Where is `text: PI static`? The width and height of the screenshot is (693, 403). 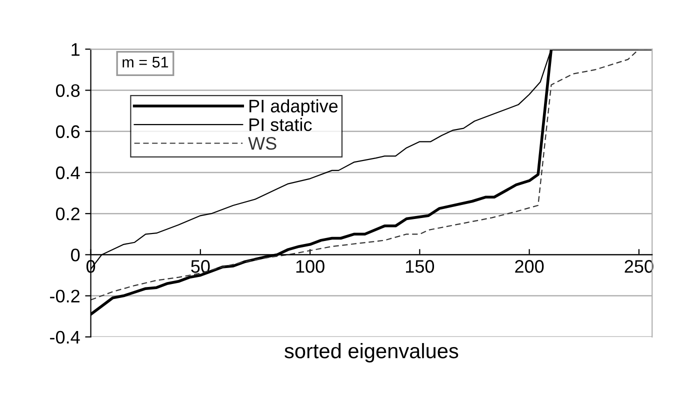 text: PI static is located at coordinates (281, 125).